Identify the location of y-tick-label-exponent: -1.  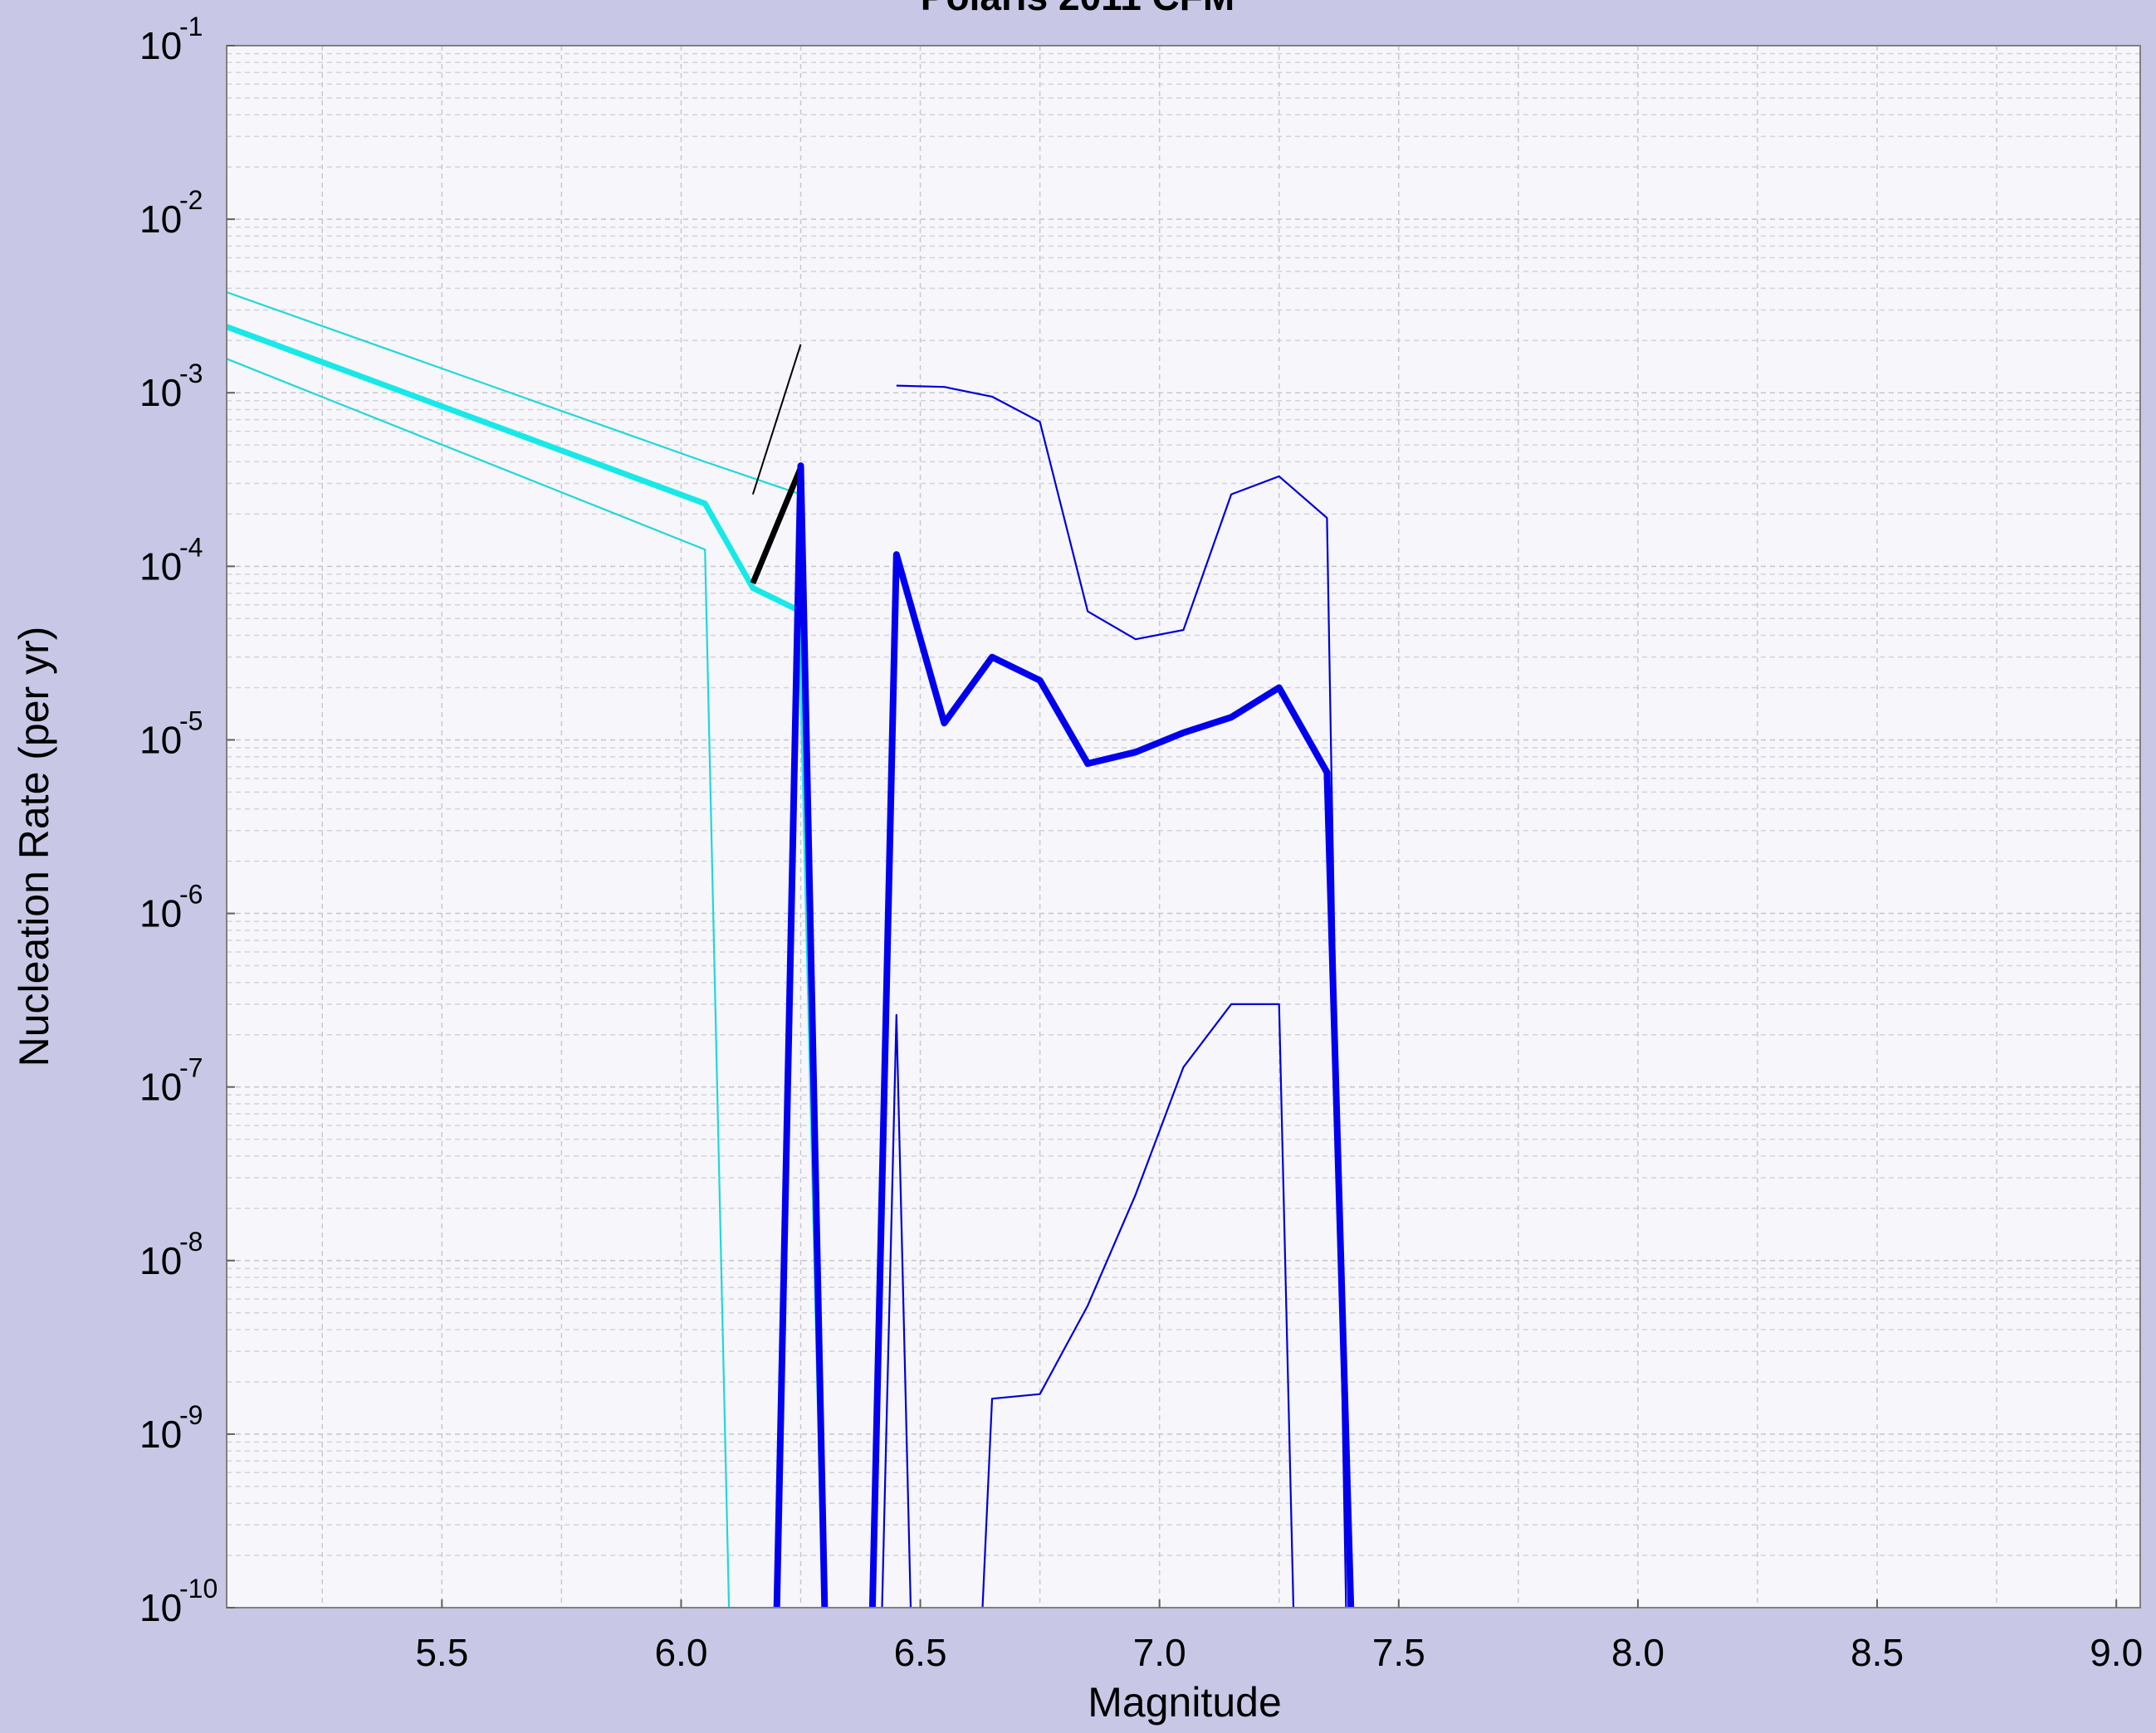
(191, 26).